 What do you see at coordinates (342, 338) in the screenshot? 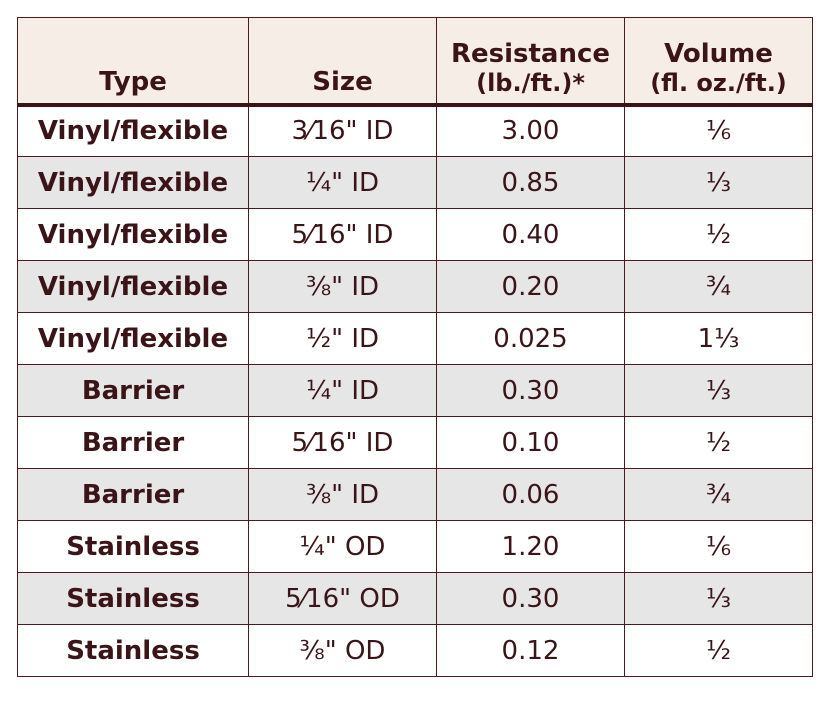
I see `size-cell: ½" ID` at bounding box center [342, 338].